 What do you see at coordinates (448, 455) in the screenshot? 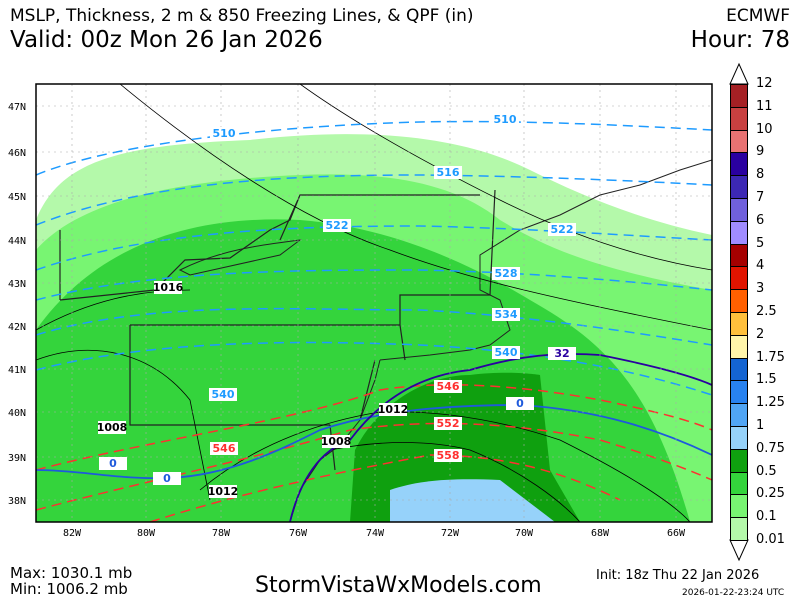
I see `contour-label-thickness-warm: 558` at bounding box center [448, 455].